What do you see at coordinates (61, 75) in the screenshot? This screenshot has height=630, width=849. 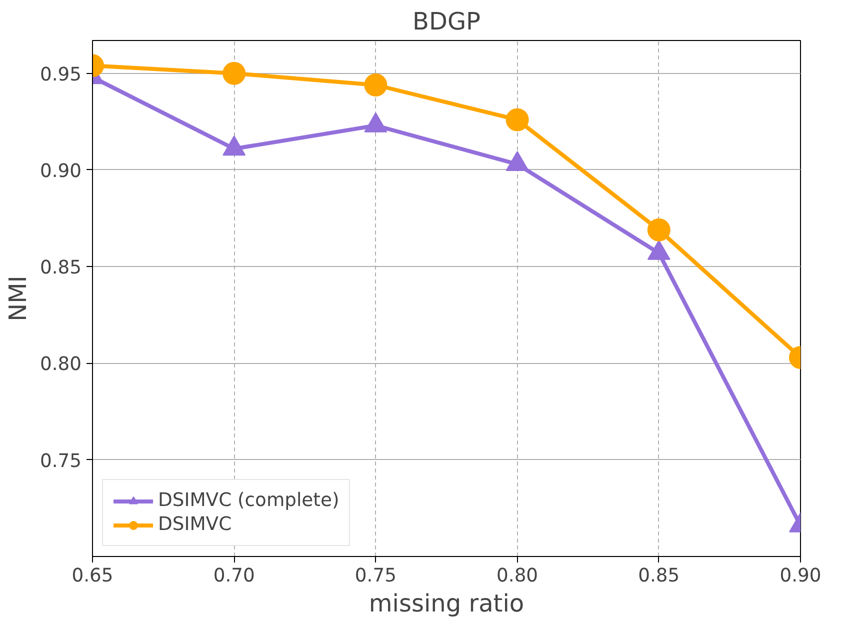 I see `y-tick-label: 0.95` at bounding box center [61, 75].